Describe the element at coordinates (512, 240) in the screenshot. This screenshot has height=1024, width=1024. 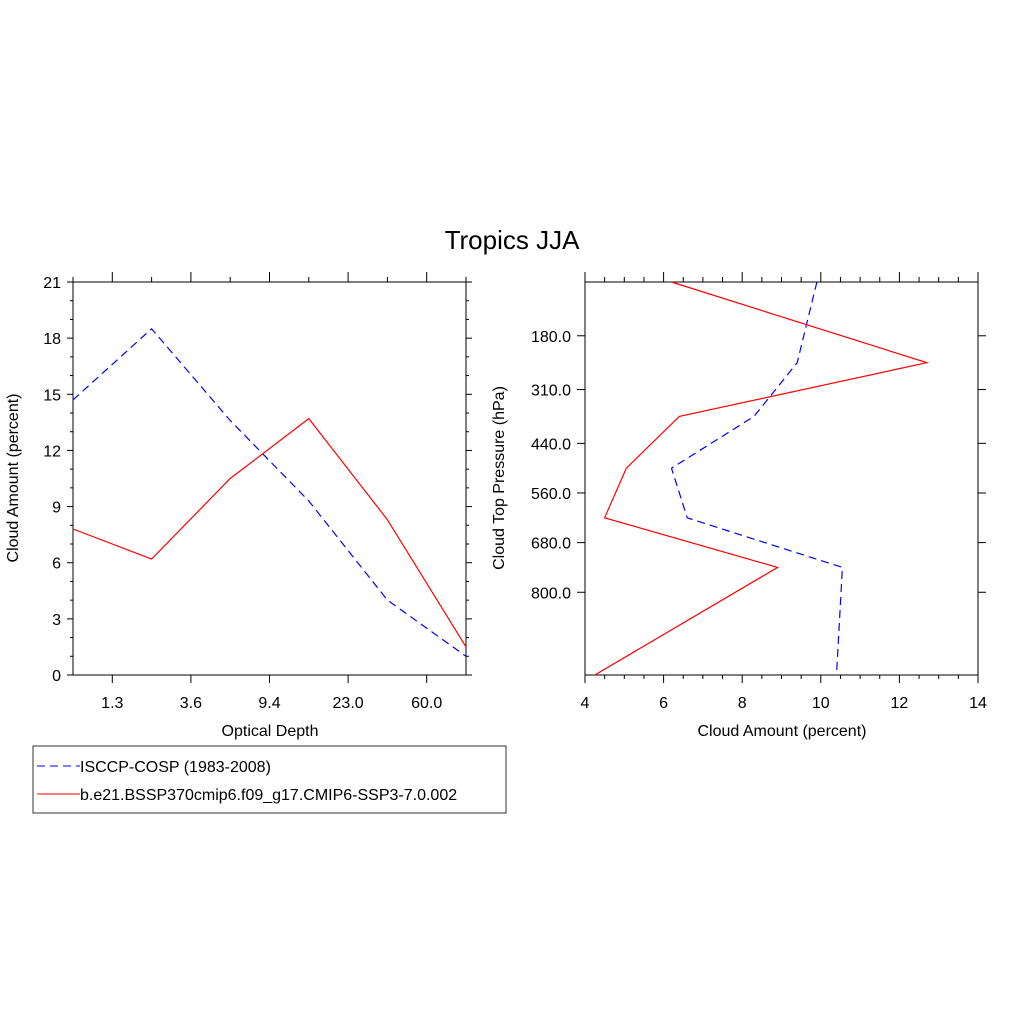
I see `chart-title: Tropics JJA` at that location.